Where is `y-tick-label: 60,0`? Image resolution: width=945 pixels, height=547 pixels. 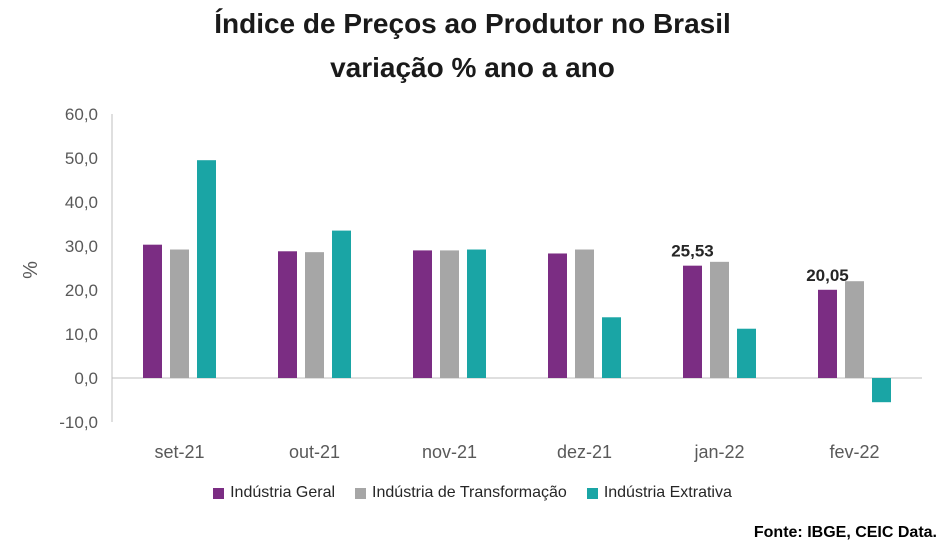 y-tick-label: 60,0 is located at coordinates (81, 114).